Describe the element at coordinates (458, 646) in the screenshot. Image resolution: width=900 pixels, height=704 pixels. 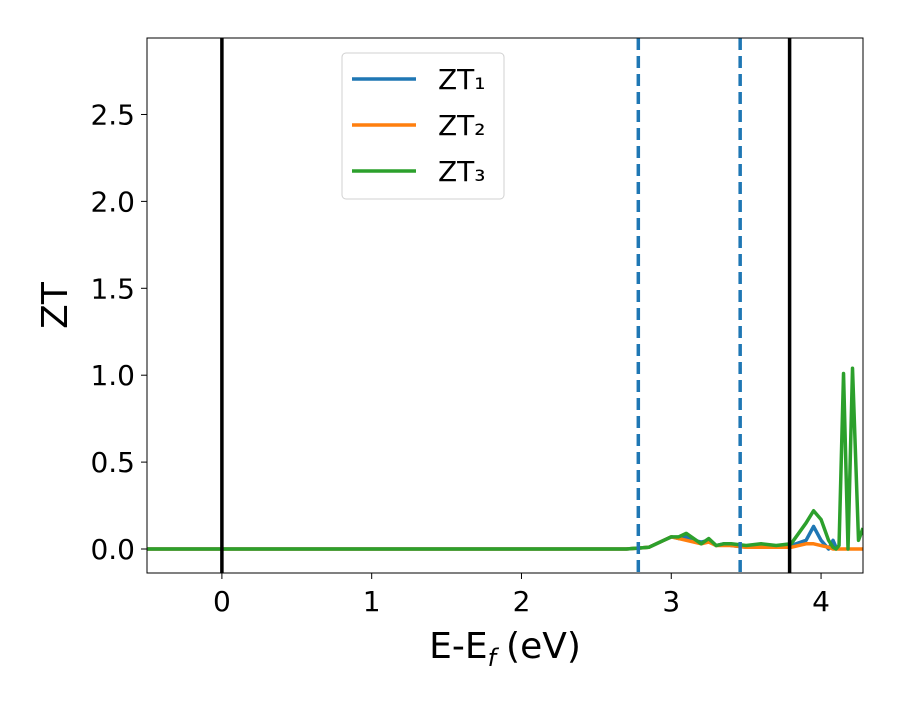
I see `x-label-main: E-E` at that location.